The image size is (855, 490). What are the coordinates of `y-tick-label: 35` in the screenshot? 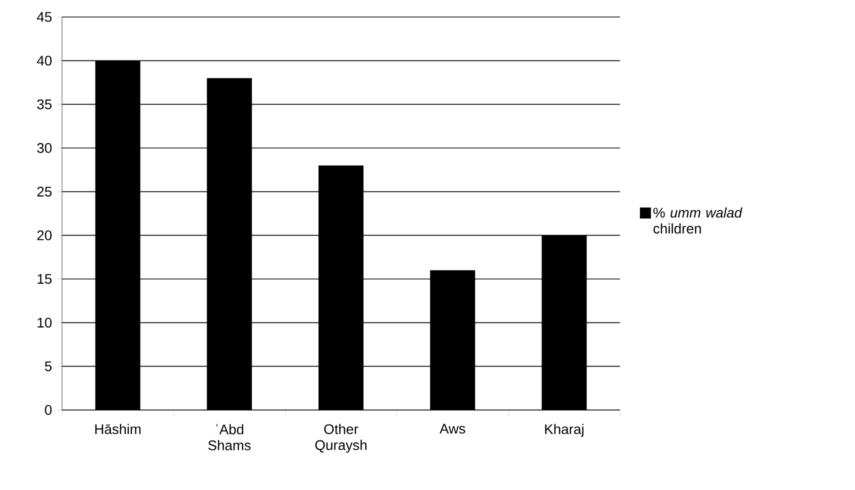 It's located at (44, 104).